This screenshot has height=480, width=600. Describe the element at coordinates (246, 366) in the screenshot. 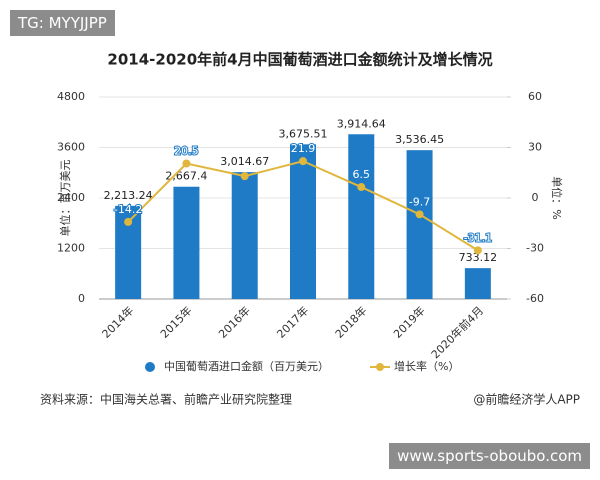

I see `legend-label: 中国葡萄酒进口金额（百万美元）` at that location.